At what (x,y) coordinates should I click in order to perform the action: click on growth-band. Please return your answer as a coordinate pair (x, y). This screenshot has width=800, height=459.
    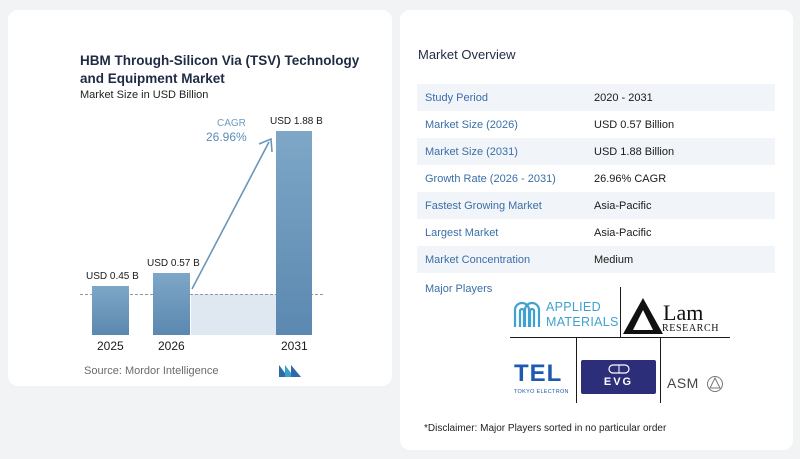
    Looking at the image, I should click on (233, 314).